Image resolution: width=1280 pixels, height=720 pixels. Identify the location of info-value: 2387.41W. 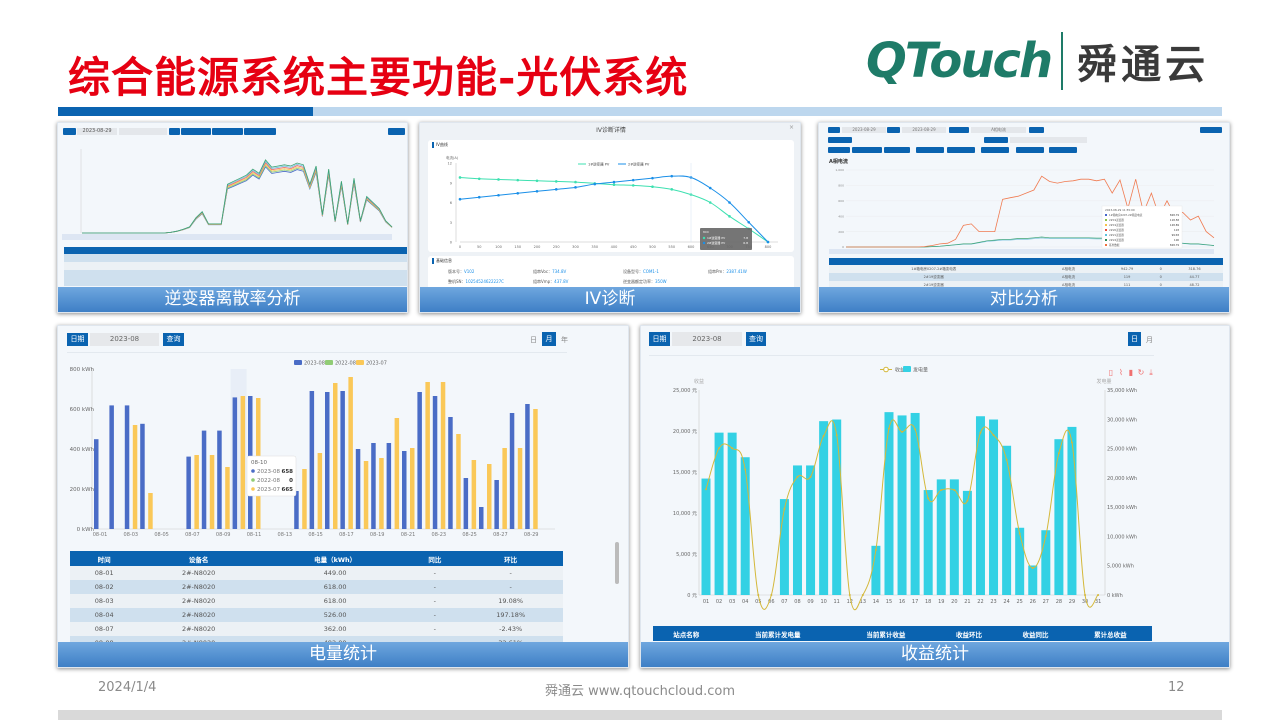
(736, 271).